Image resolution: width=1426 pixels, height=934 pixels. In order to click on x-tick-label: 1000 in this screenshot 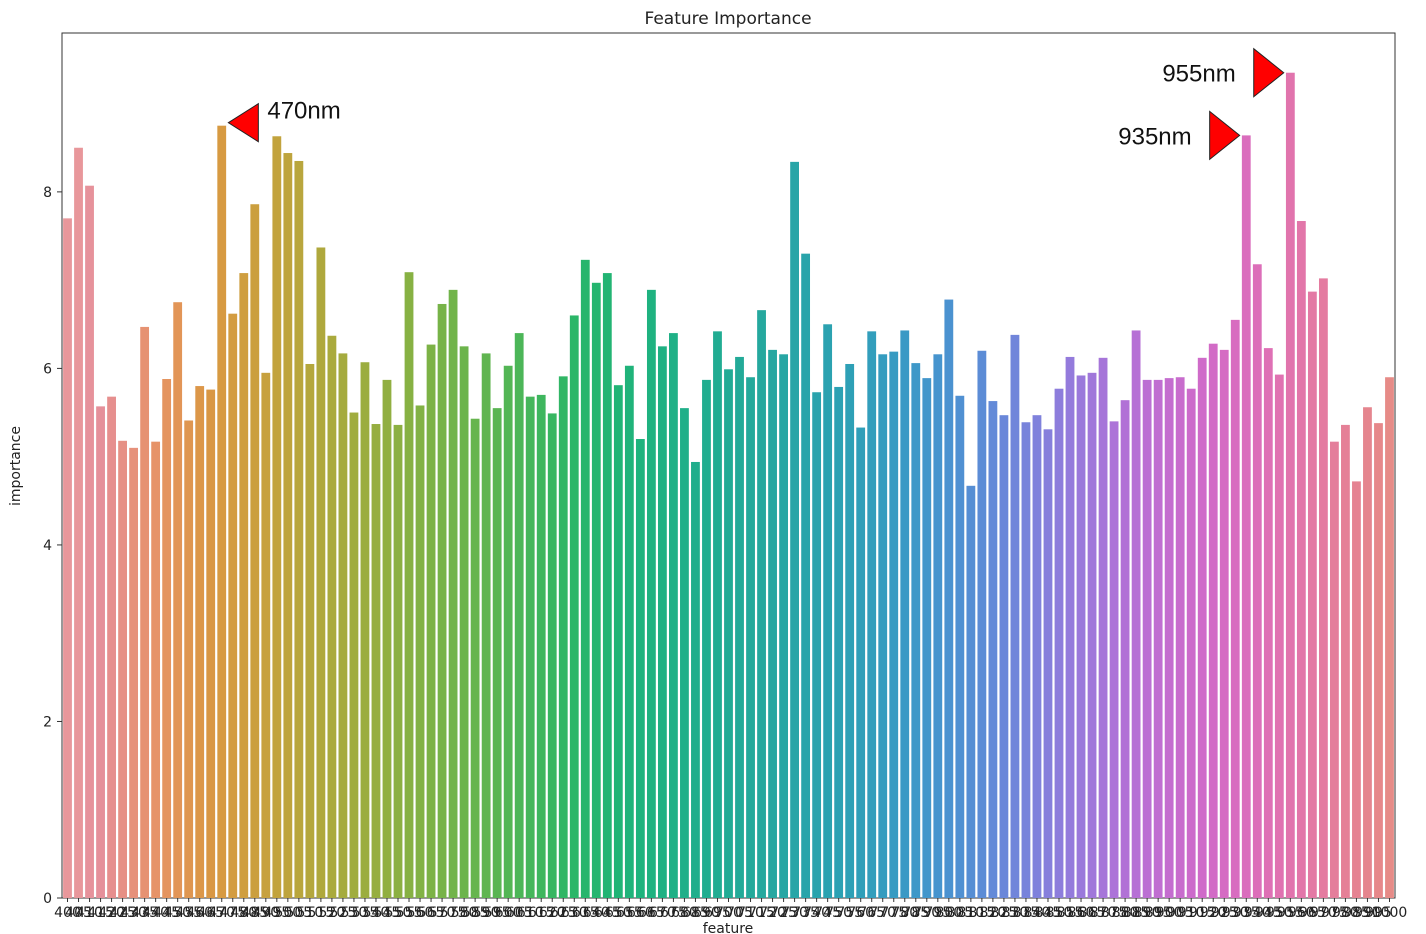, I will do `click(1390, 913)`.